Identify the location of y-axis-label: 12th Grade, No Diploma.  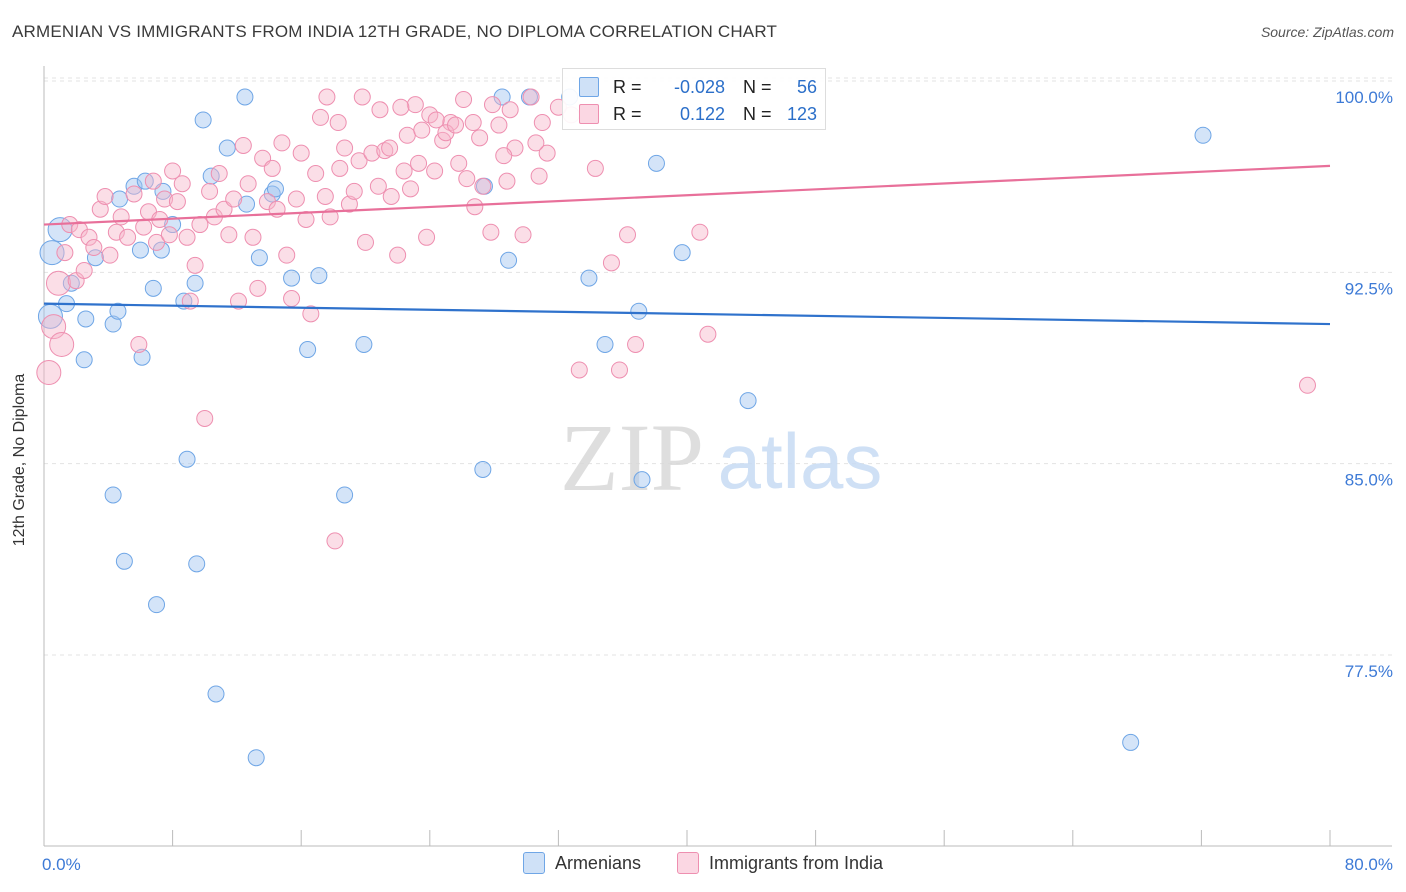
(19, 460).